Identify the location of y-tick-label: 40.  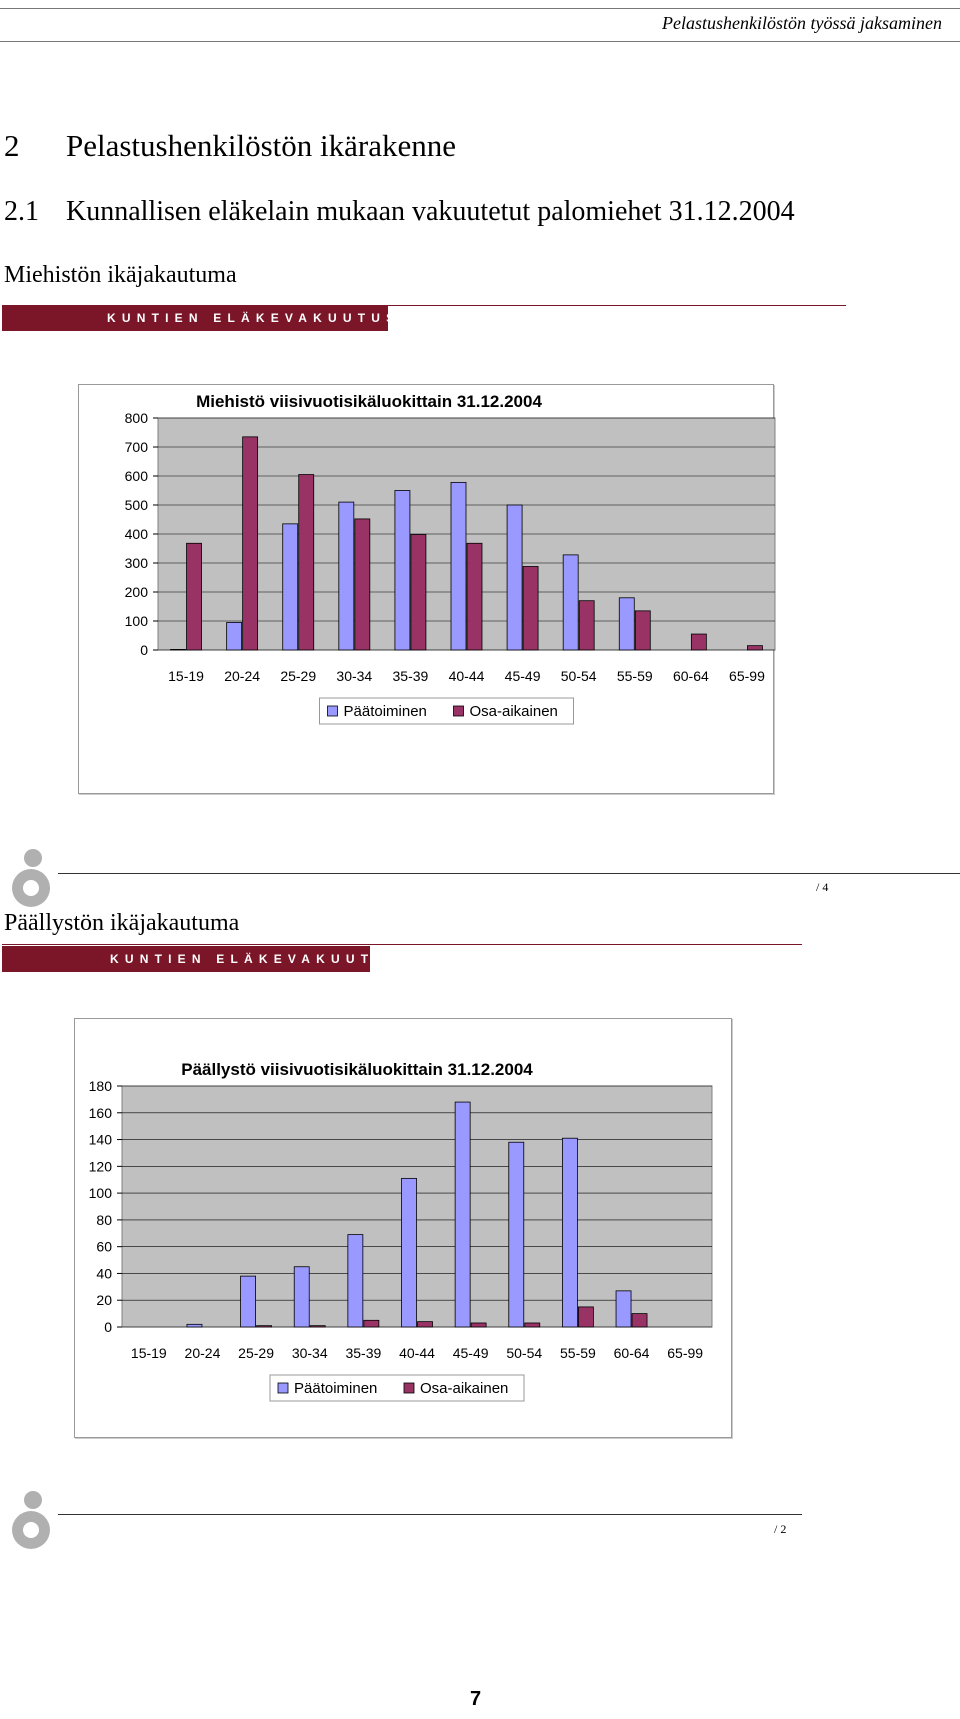
(104, 1273).